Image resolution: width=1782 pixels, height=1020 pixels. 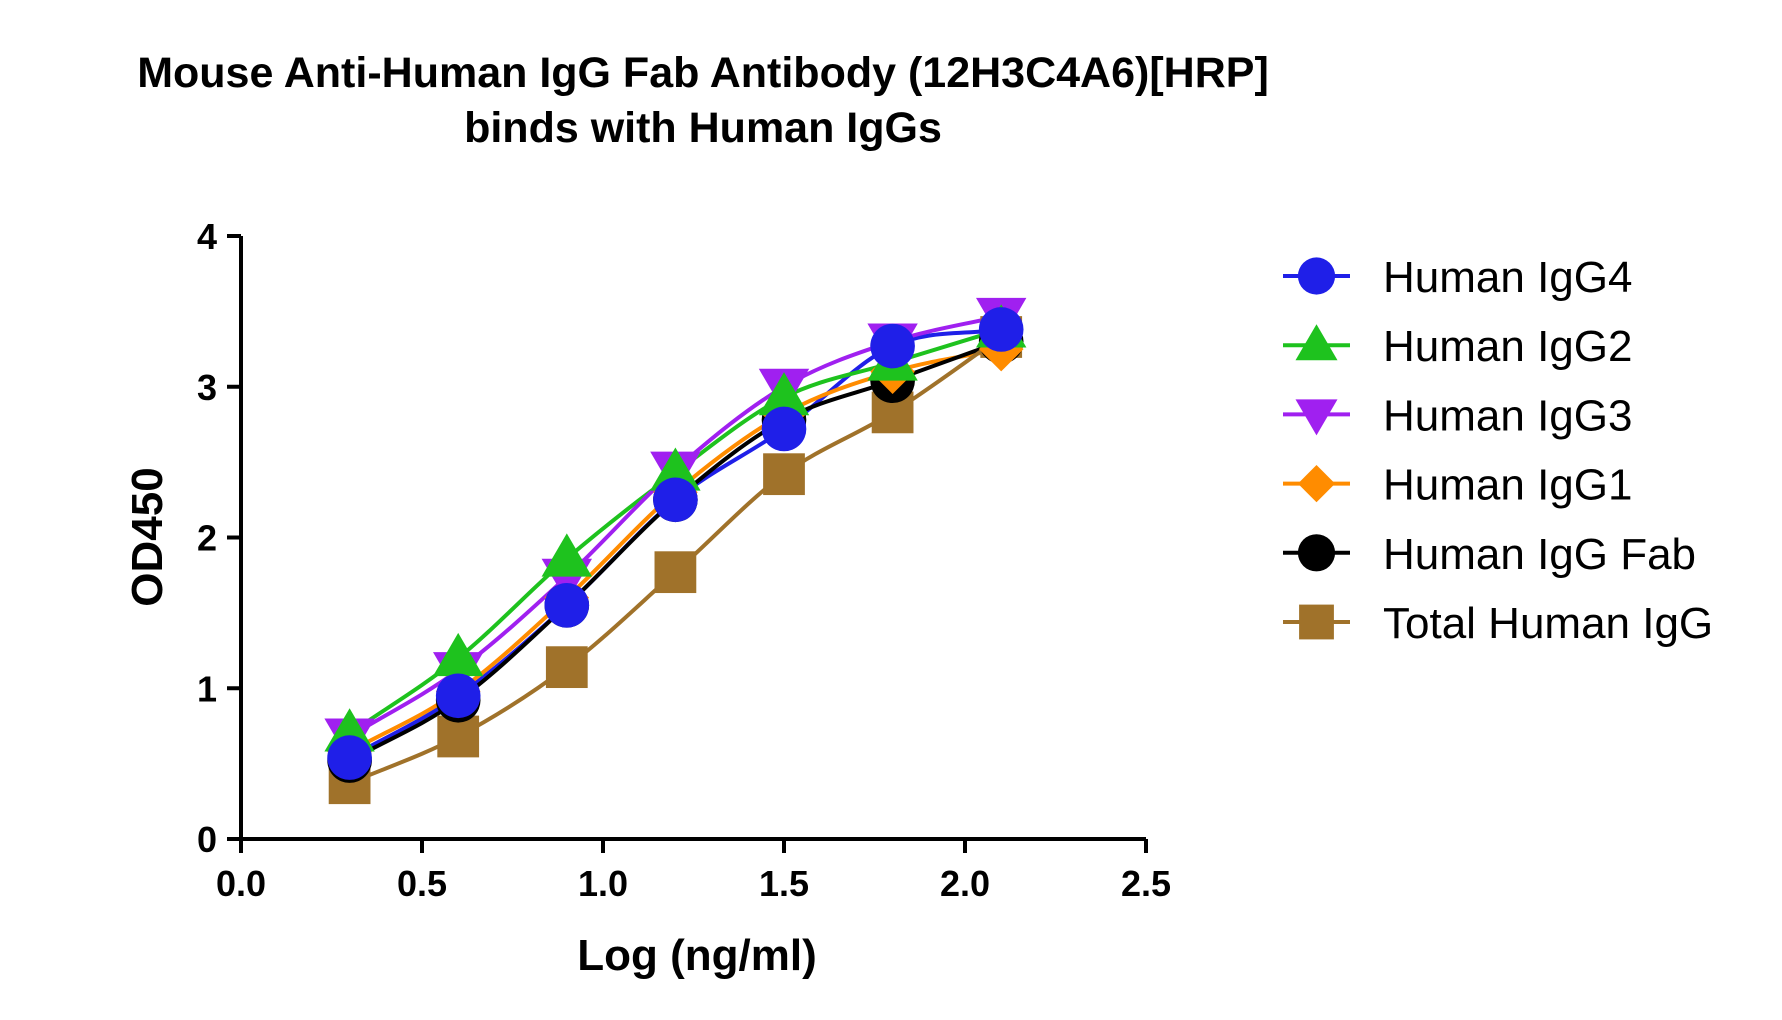 What do you see at coordinates (1507, 485) in the screenshot?
I see `legend-label: Human IgG1` at bounding box center [1507, 485].